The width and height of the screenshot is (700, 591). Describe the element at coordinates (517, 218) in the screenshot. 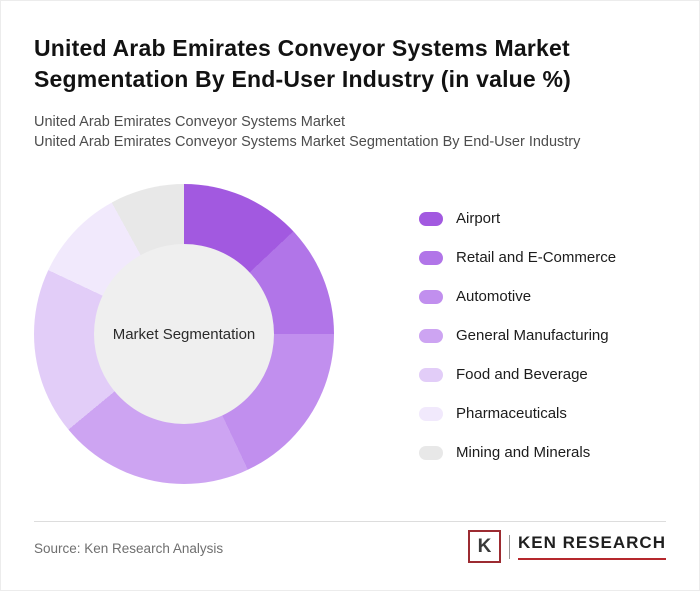

I see `legend-item: Airport` at that location.